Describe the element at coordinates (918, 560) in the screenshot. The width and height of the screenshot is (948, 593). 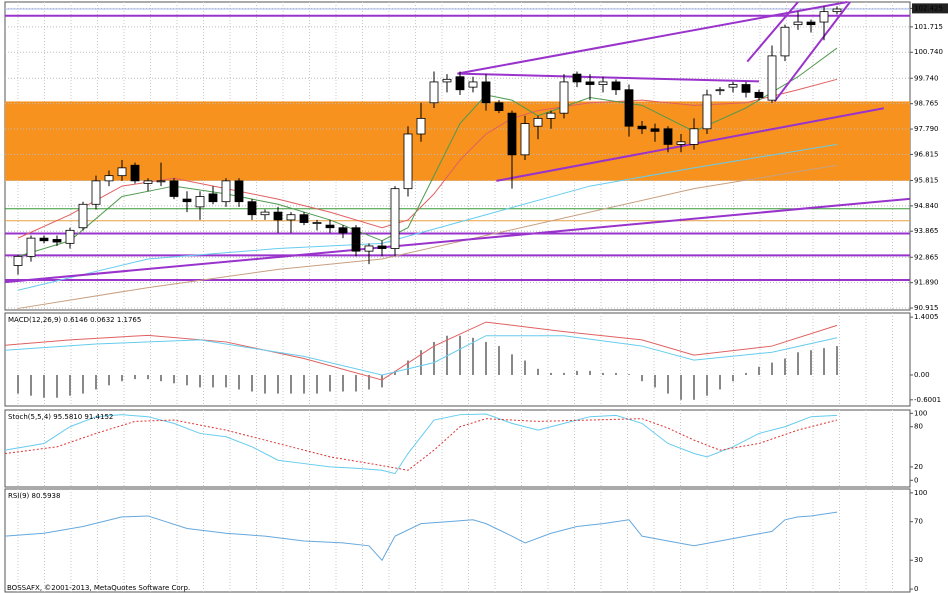
I see `y-tick-label: 30` at that location.